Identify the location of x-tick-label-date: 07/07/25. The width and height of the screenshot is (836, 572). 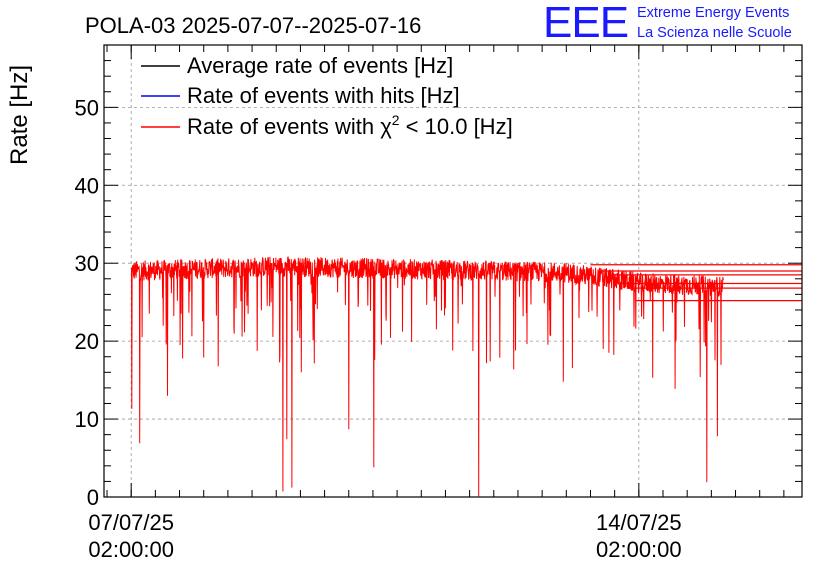
(131, 522).